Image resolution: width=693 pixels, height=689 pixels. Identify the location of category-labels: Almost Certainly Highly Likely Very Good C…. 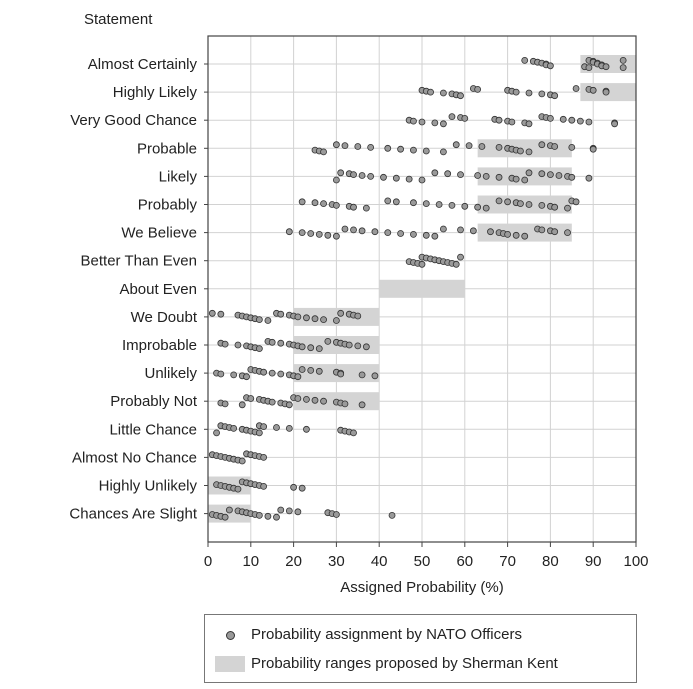
(138, 289).